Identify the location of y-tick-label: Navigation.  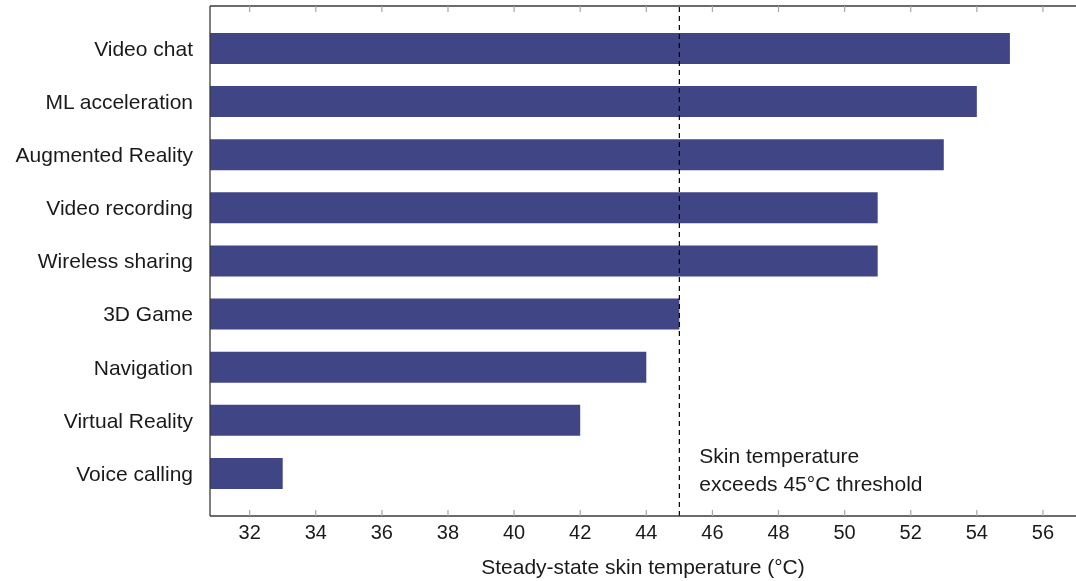
(143, 367).